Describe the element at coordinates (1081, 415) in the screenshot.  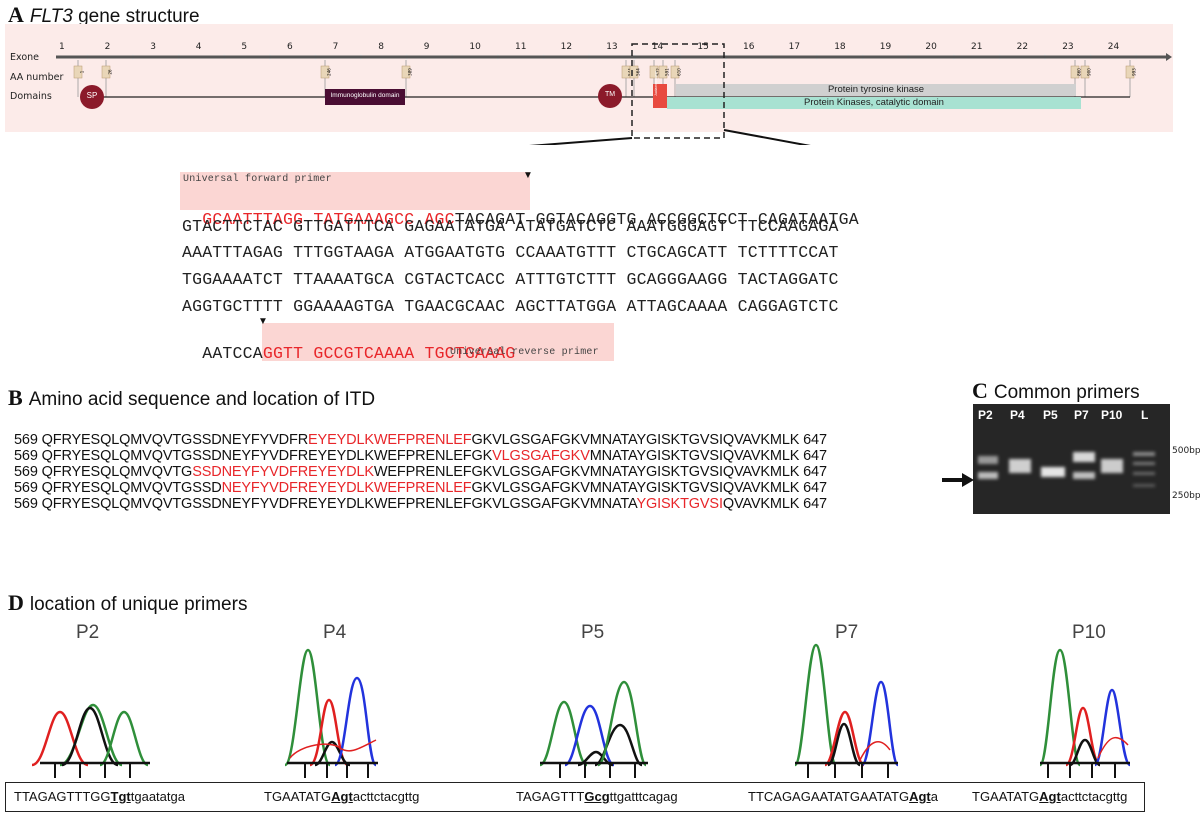
I see `lane-label-p7: P7` at that location.